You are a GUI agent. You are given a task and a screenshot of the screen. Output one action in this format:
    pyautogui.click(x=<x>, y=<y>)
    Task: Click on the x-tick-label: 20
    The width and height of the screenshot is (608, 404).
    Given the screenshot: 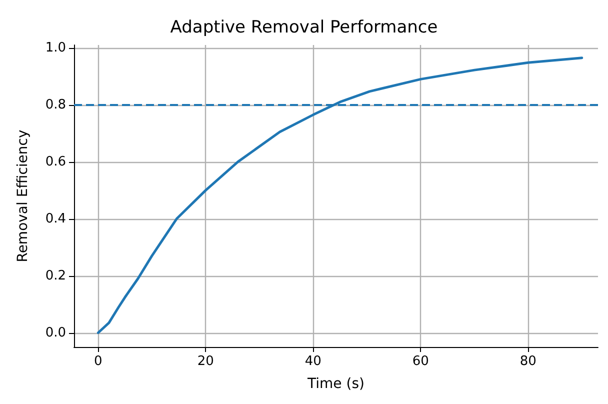 What is the action you would take?
    pyautogui.click(x=205, y=361)
    